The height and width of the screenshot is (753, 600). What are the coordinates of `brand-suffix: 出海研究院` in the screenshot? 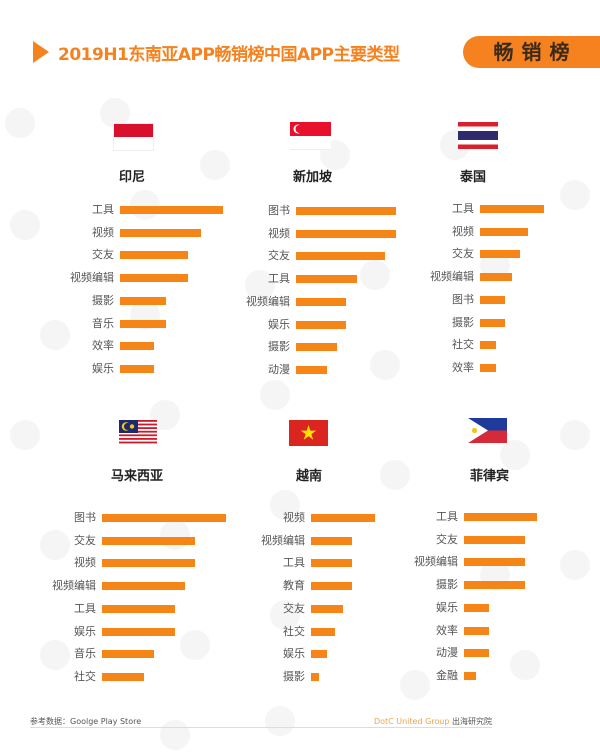 It's located at (472, 721).